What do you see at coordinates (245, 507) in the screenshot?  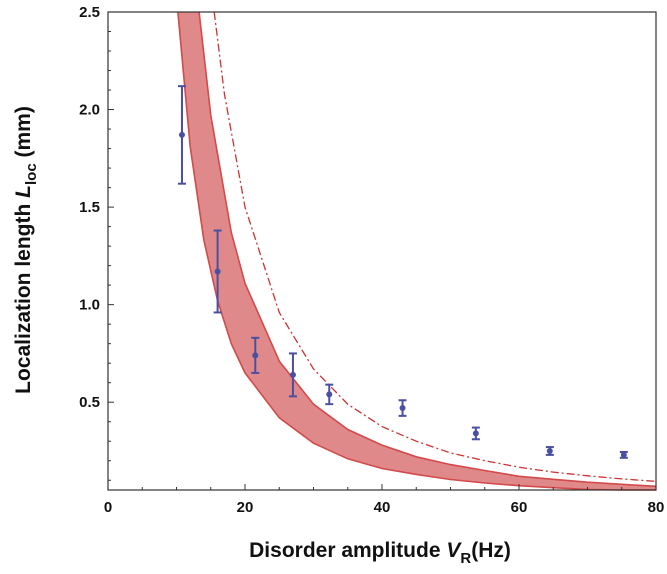 I see `x-tick-label: 20` at bounding box center [245, 507].